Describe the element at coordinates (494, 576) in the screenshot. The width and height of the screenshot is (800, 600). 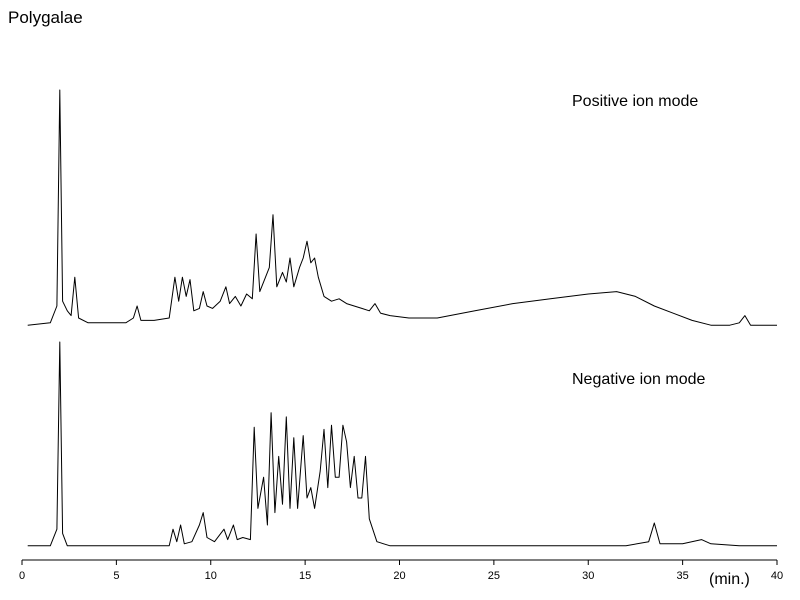
I see `x-tick-label-25: 25` at that location.